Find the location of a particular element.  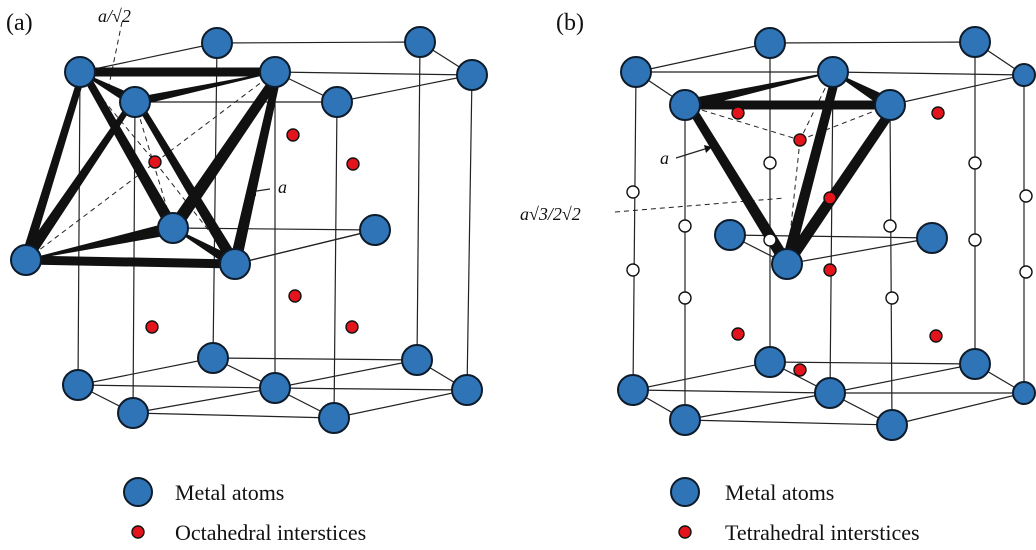

legend-a-interstice-text: Octahedral interstices is located at coordinates (270, 532).